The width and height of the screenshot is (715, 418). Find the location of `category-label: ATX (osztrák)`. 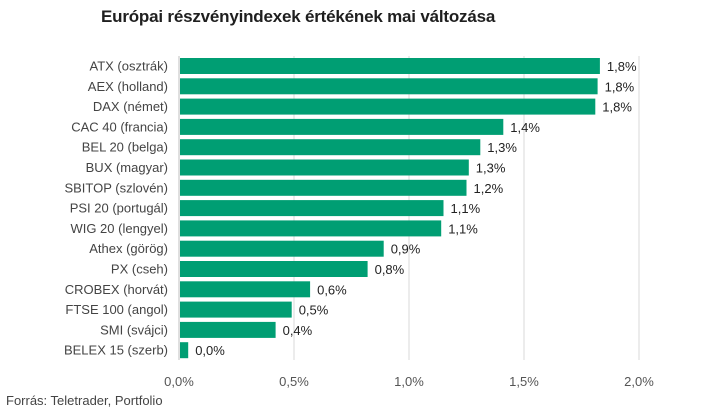

category-label: ATX (osztrák) is located at coordinates (129, 66).